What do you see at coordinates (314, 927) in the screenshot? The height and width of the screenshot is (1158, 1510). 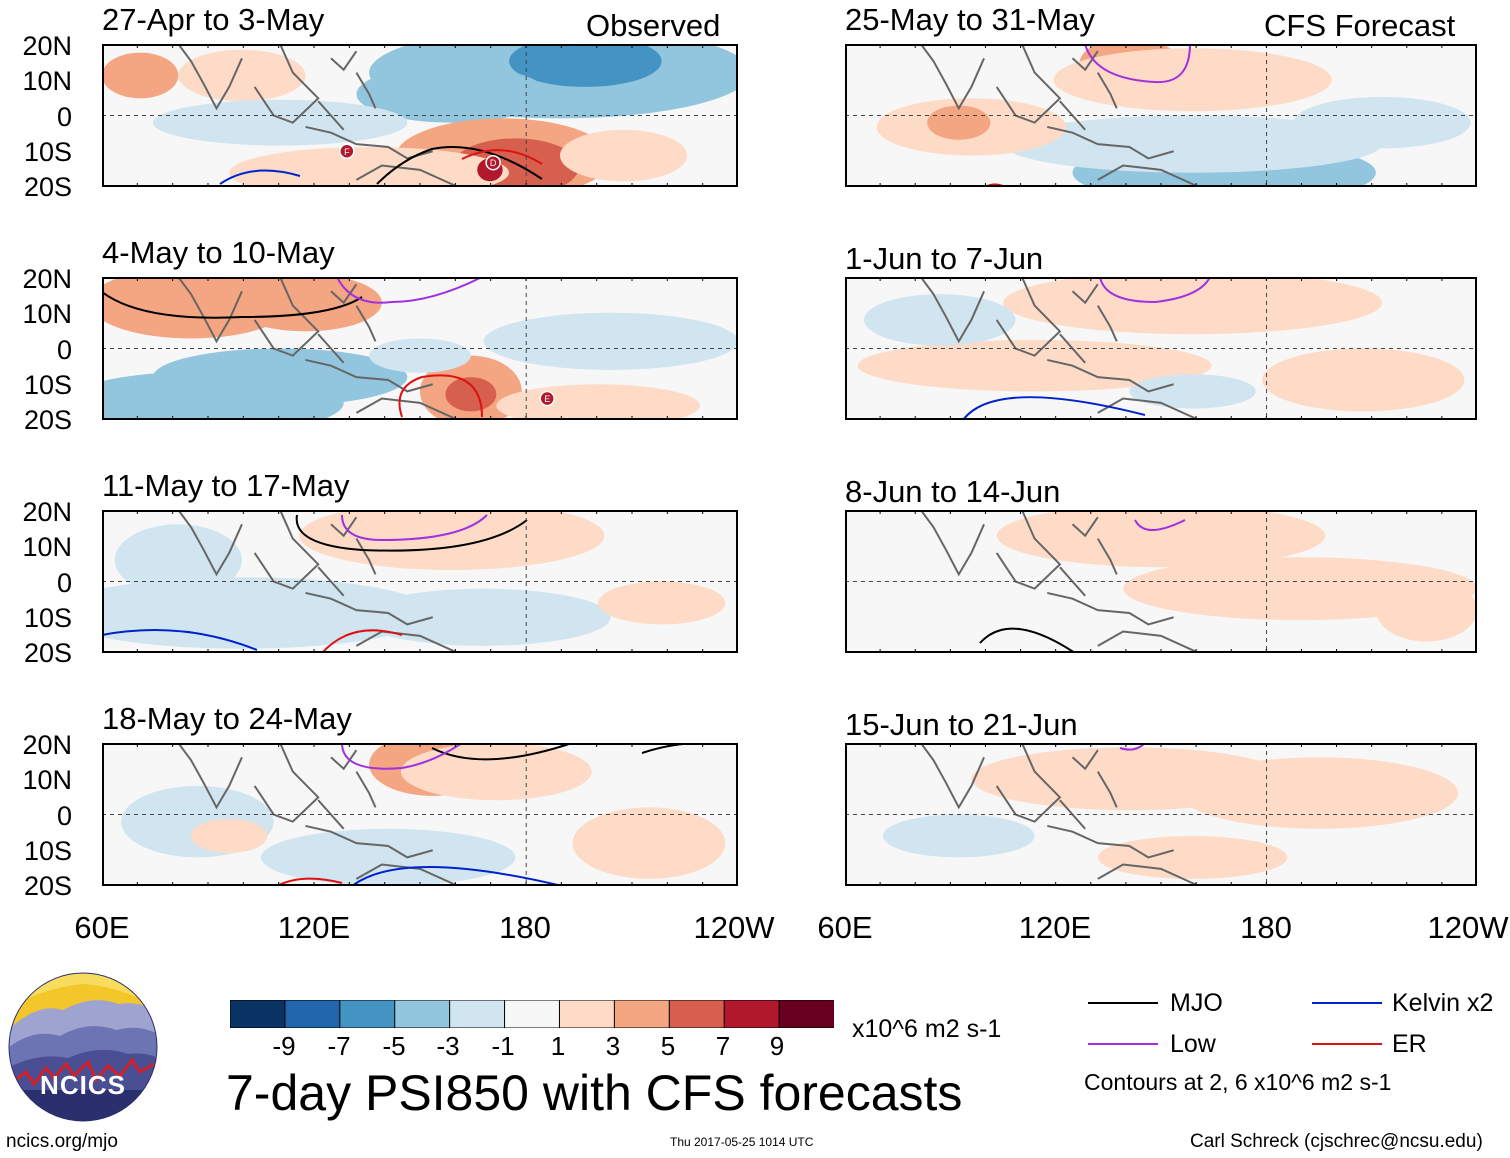 I see `lon-label: 120E` at bounding box center [314, 927].